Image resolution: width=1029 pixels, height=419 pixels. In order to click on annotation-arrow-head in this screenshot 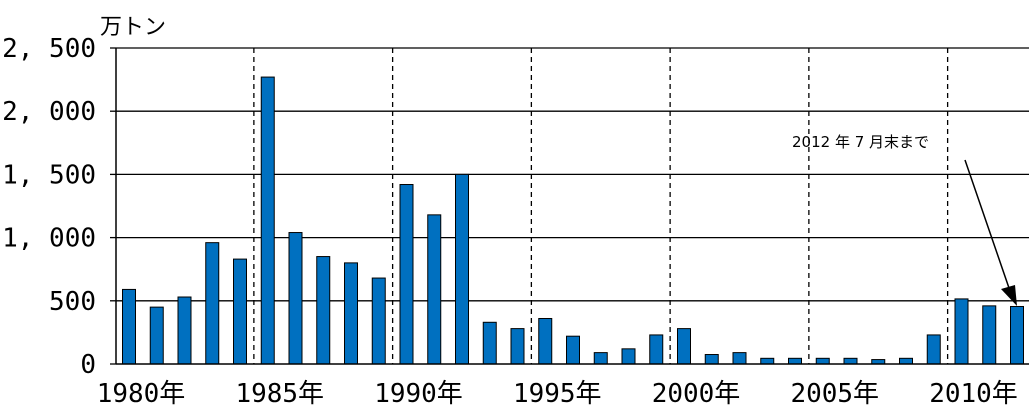, I will do `click(1009, 295)`.